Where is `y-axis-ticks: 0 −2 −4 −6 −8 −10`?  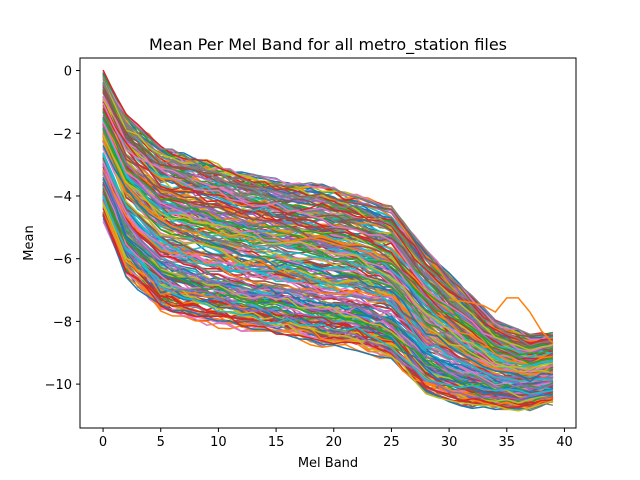 y-axis-ticks: 0 −2 −4 −6 −8 −10 is located at coordinates (62, 229).